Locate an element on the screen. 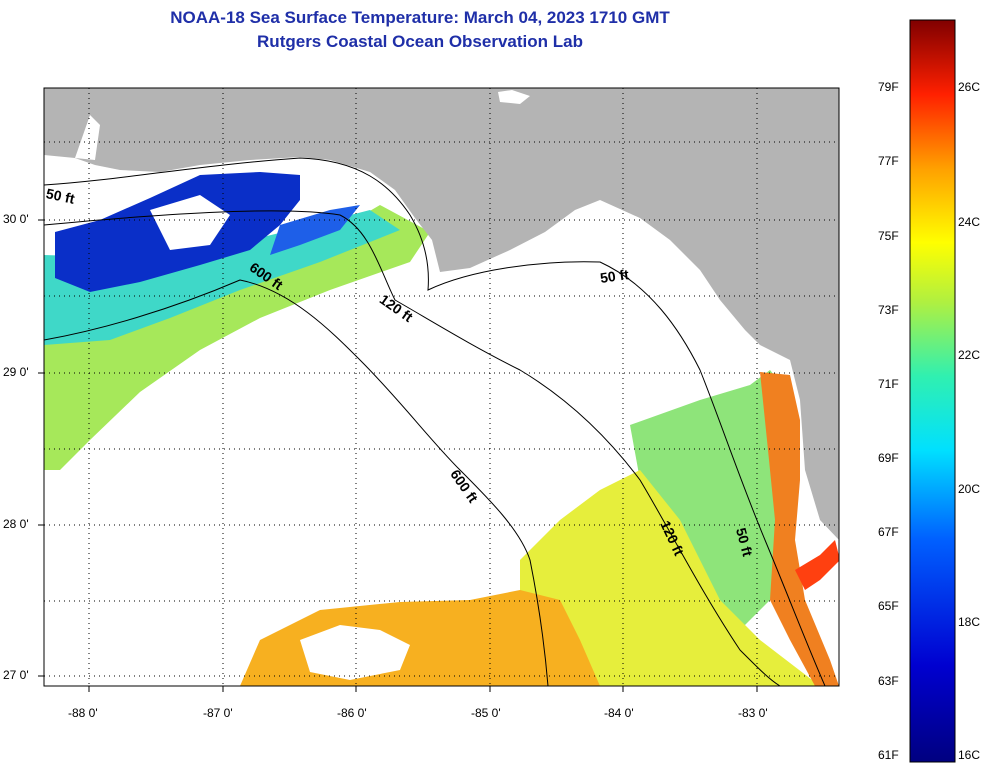 This screenshot has height=770, width=992. lon-label: -83 0' is located at coordinates (753, 713).